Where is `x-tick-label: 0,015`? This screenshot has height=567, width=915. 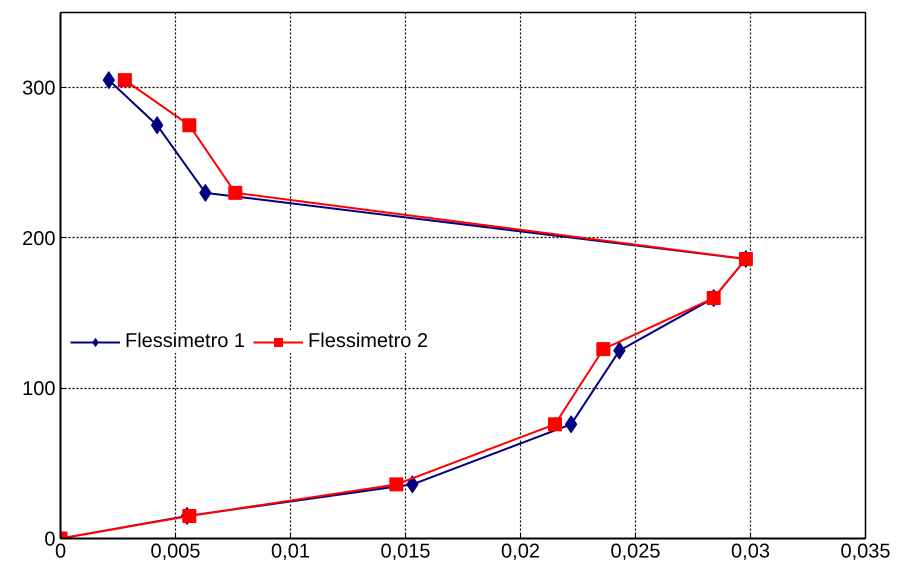
x-tick-label: 0,015 is located at coordinates (405, 551).